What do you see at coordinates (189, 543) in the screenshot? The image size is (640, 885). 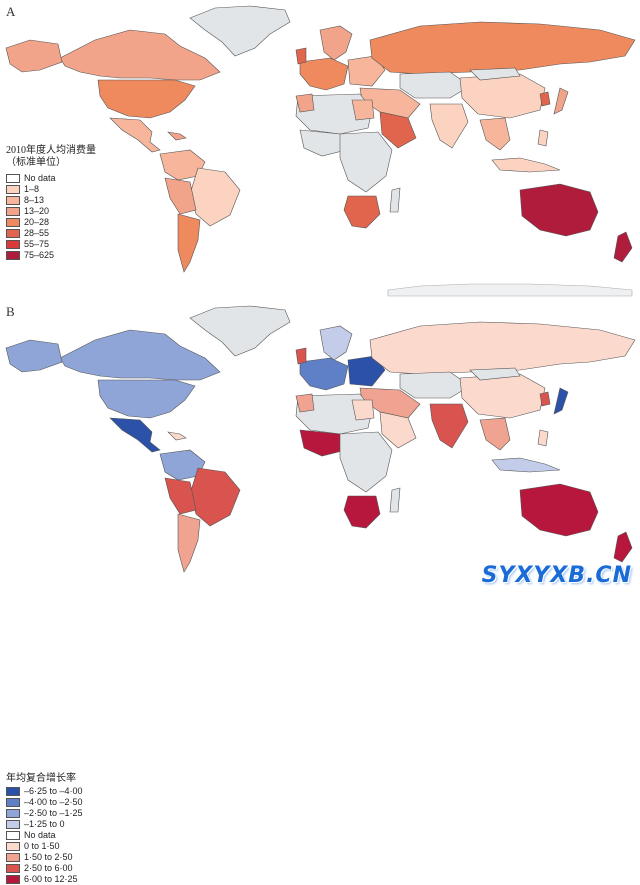 I see `argentina-chile` at bounding box center [189, 543].